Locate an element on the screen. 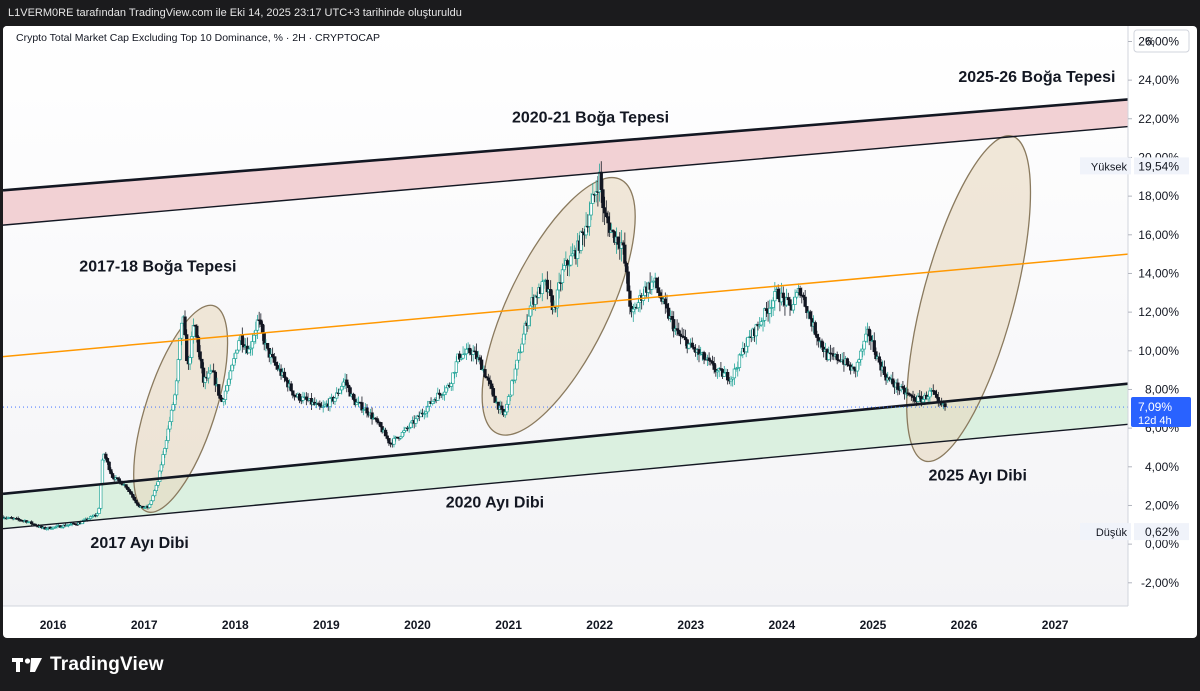 The image size is (1200, 691). annotation-label: 2017-18 Boğa Tepesi is located at coordinates (157, 267).